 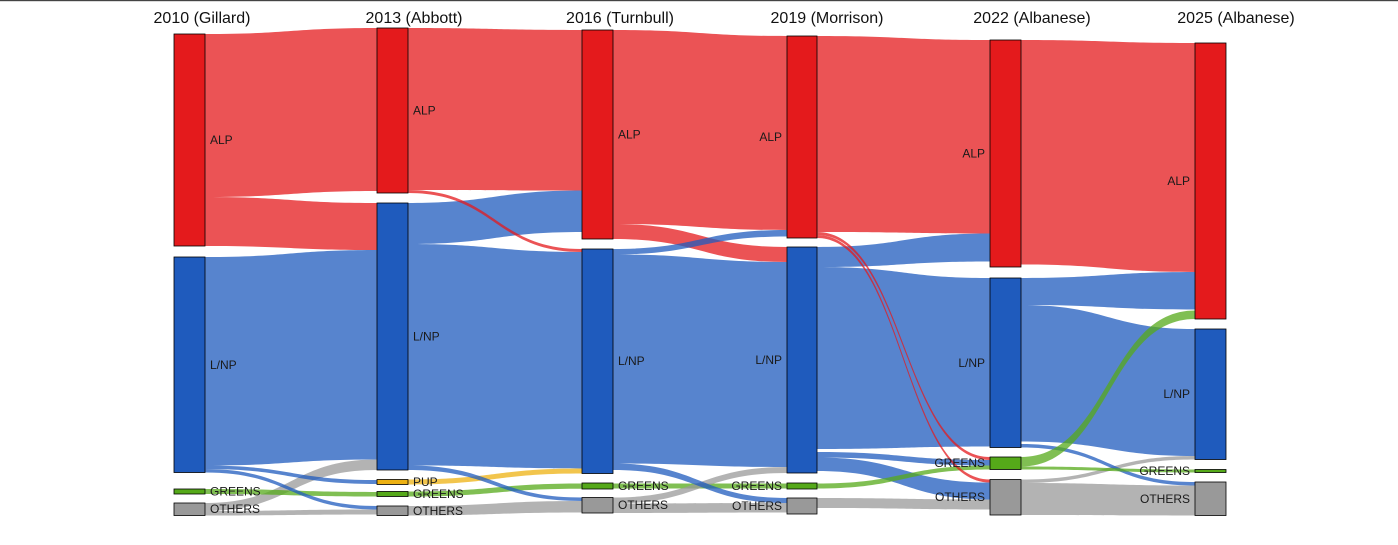 I want to click on svg-text: PUP, so click(x=425, y=482).